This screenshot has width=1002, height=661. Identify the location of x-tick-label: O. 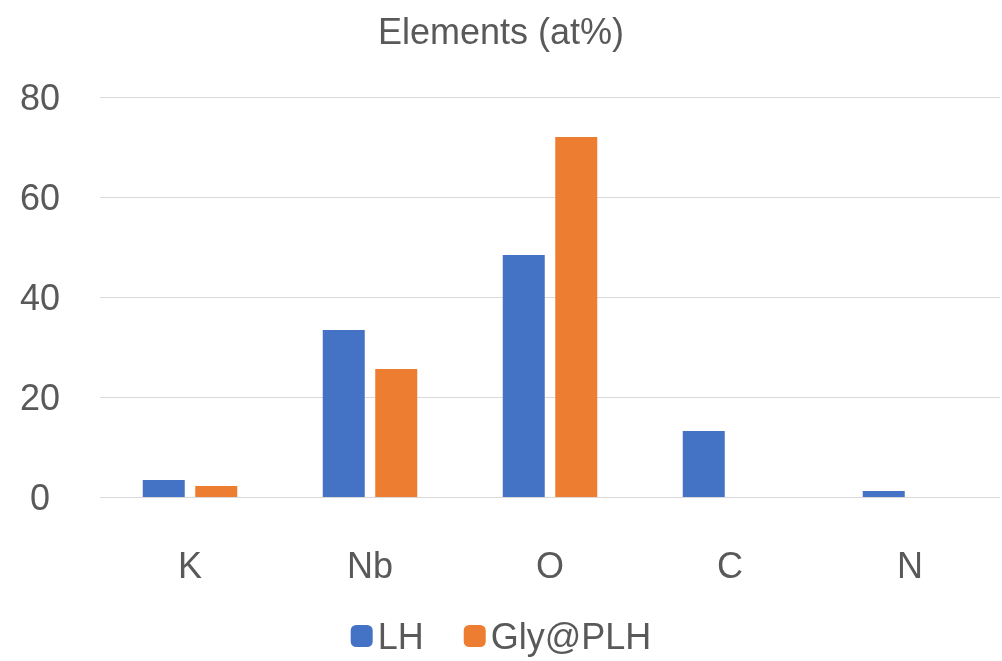
(550, 565).